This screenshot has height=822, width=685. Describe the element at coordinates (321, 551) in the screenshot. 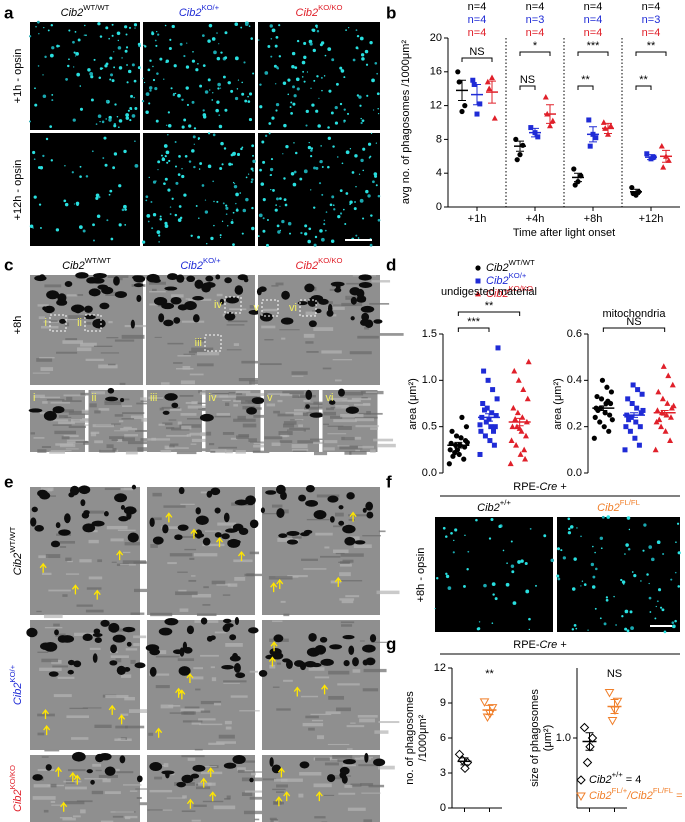

I see `em-image` at that location.